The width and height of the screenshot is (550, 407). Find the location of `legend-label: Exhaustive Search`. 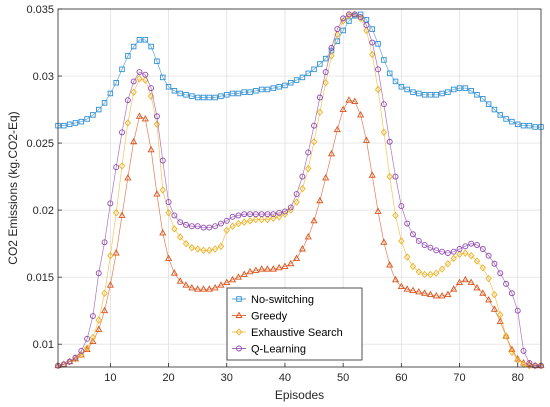

legend-label: Exhaustive Search is located at coordinates (297, 333).